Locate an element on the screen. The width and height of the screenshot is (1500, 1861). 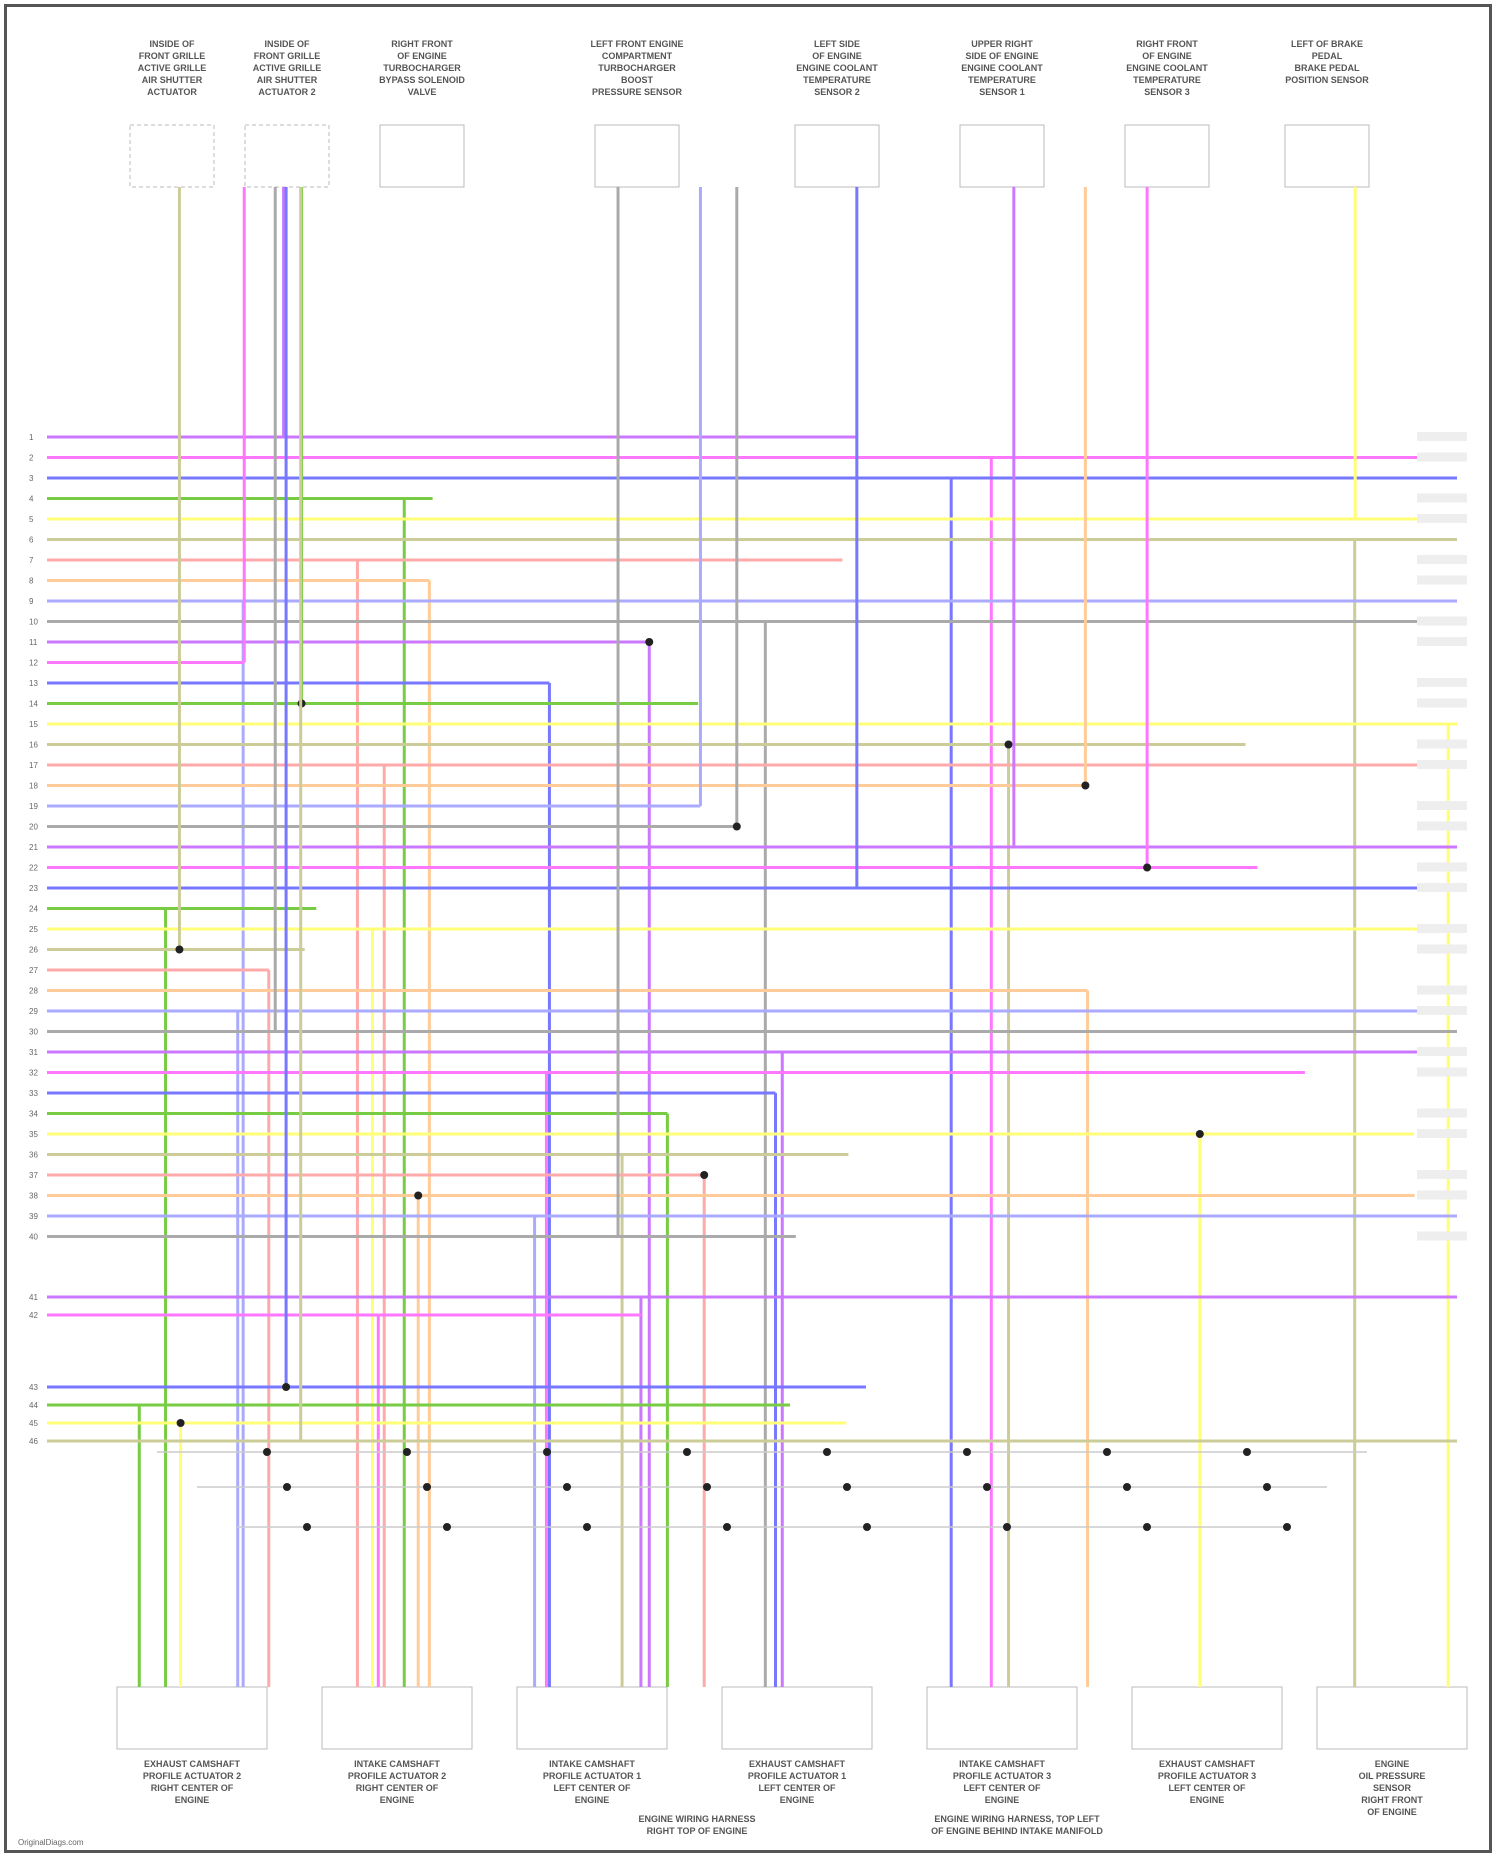
pin-number: 9 is located at coordinates (31, 601).